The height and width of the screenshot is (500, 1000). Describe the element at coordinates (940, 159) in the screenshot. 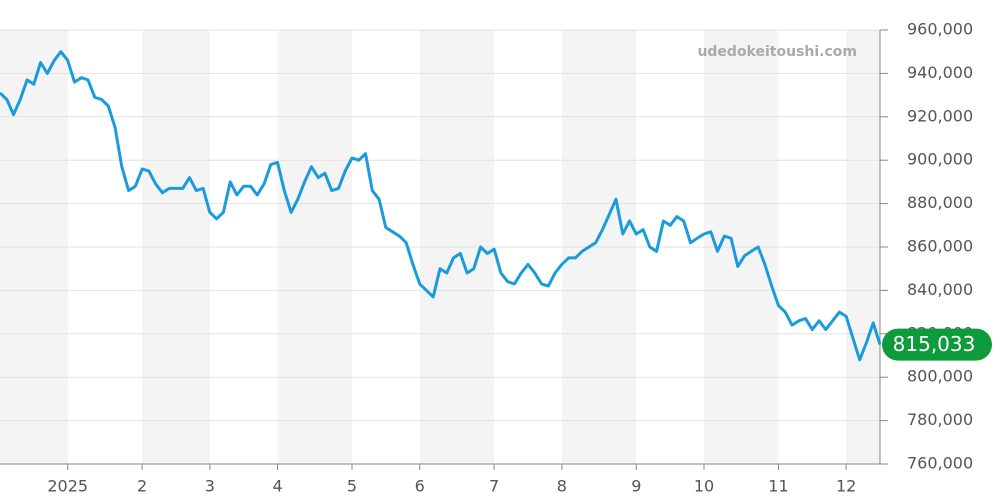

I see `y-tick-label: 900,000` at that location.